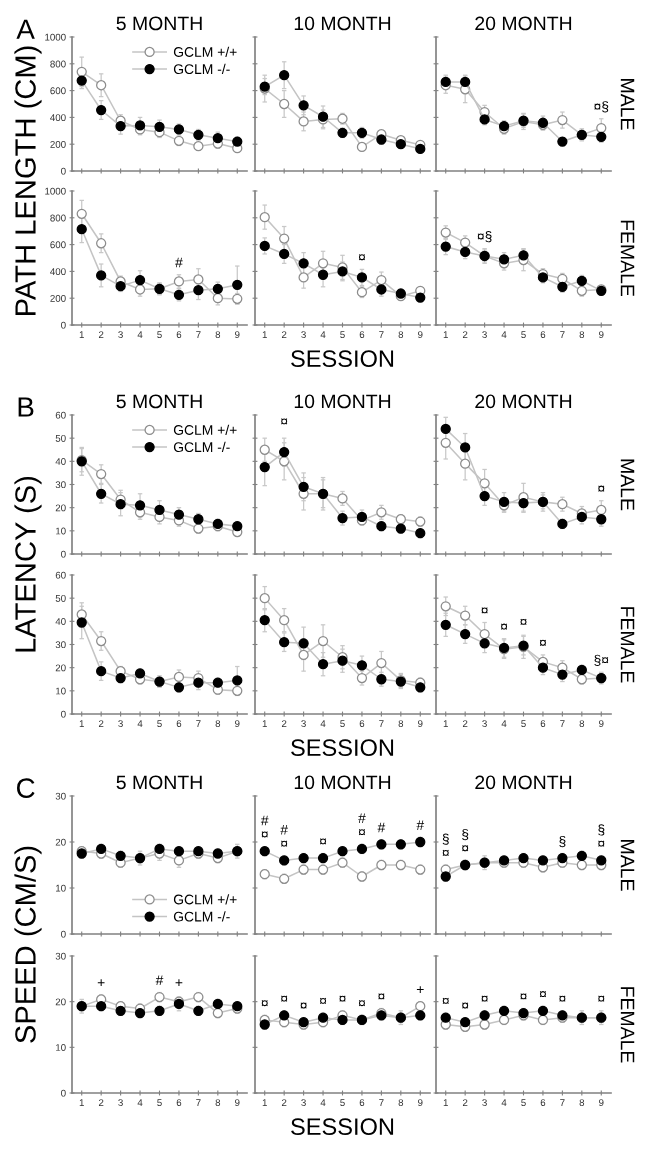  What do you see at coordinates (627, 258) in the screenshot?
I see `y2-axis-title: FEMALE` at bounding box center [627, 258].